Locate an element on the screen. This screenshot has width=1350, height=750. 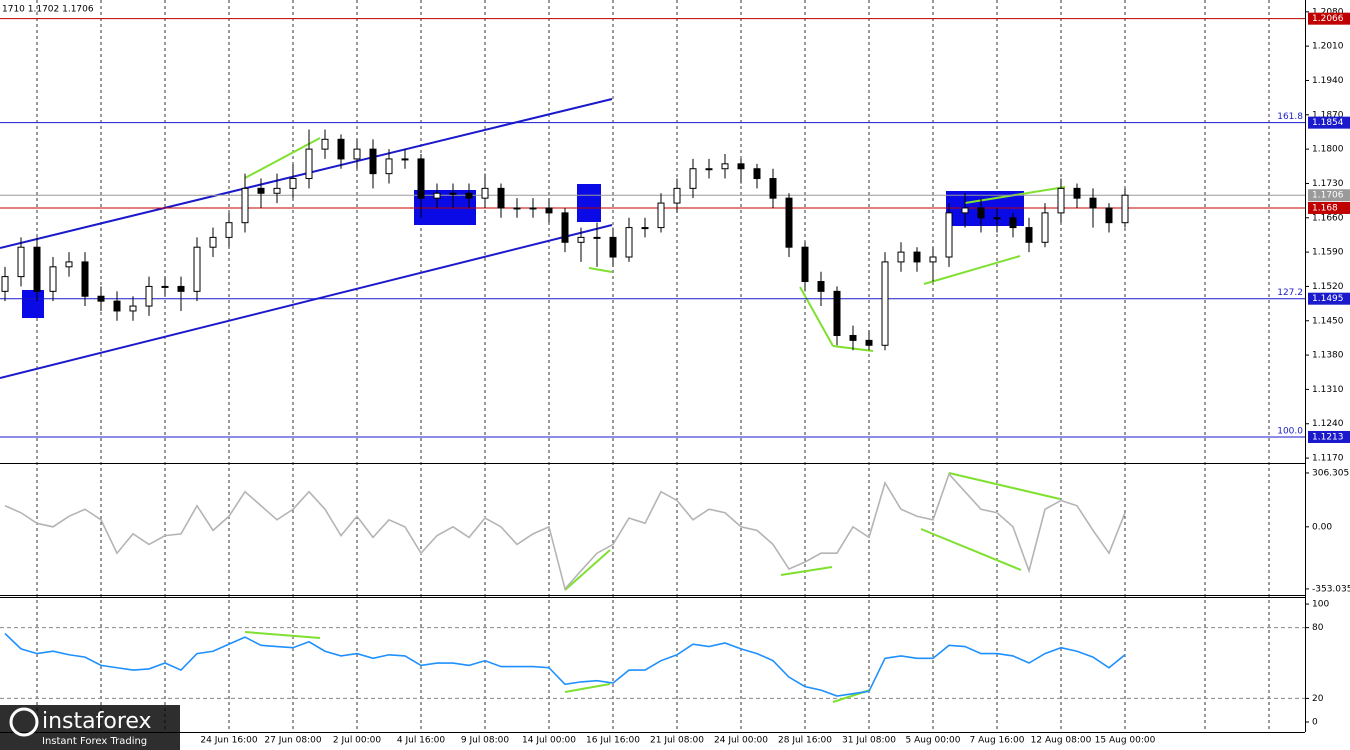
header: 1710 1.1702 1.1706 is located at coordinates (48, 10).